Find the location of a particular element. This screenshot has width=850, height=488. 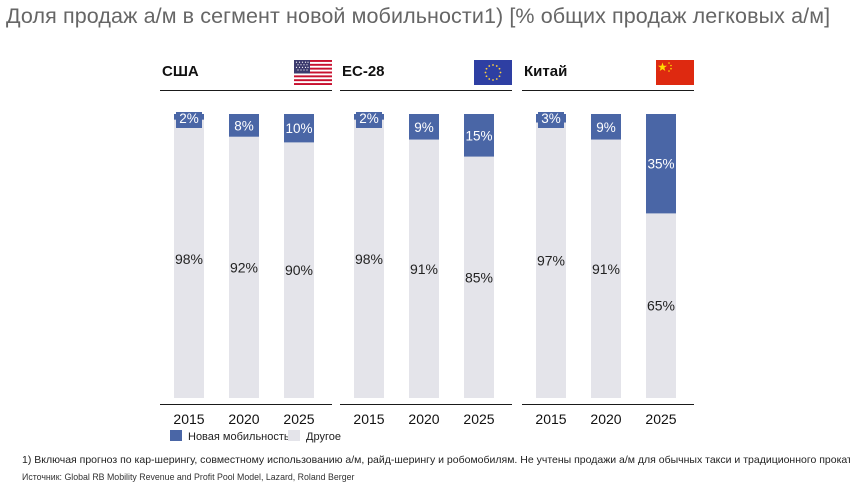

bar-chart-svg: 2% 98% 2015 8% 92% 2020 10% 90% 2025 is located at coordinates (243, 269).